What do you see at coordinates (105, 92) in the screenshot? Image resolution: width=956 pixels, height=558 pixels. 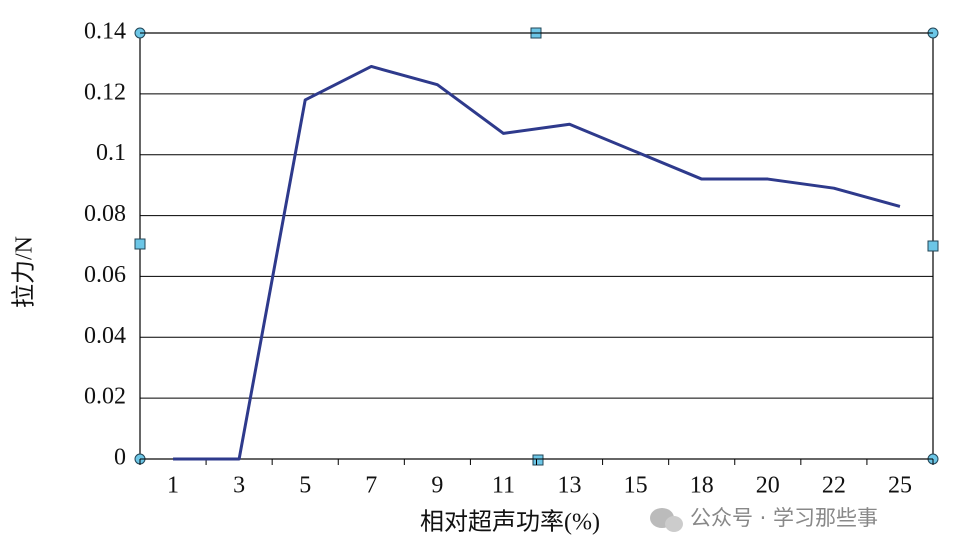 I see `y-tick-label: 0.12` at bounding box center [105, 92].